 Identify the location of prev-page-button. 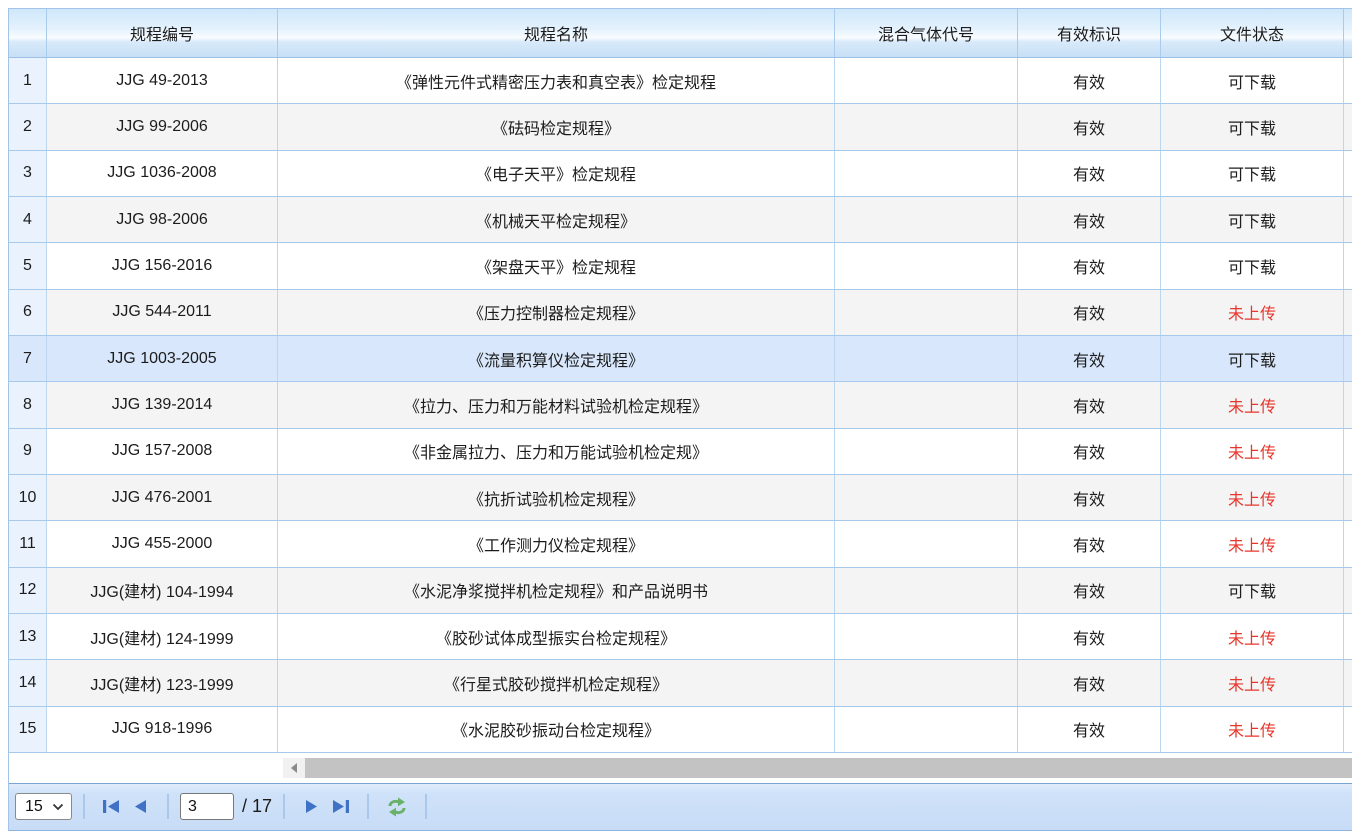
(141, 807).